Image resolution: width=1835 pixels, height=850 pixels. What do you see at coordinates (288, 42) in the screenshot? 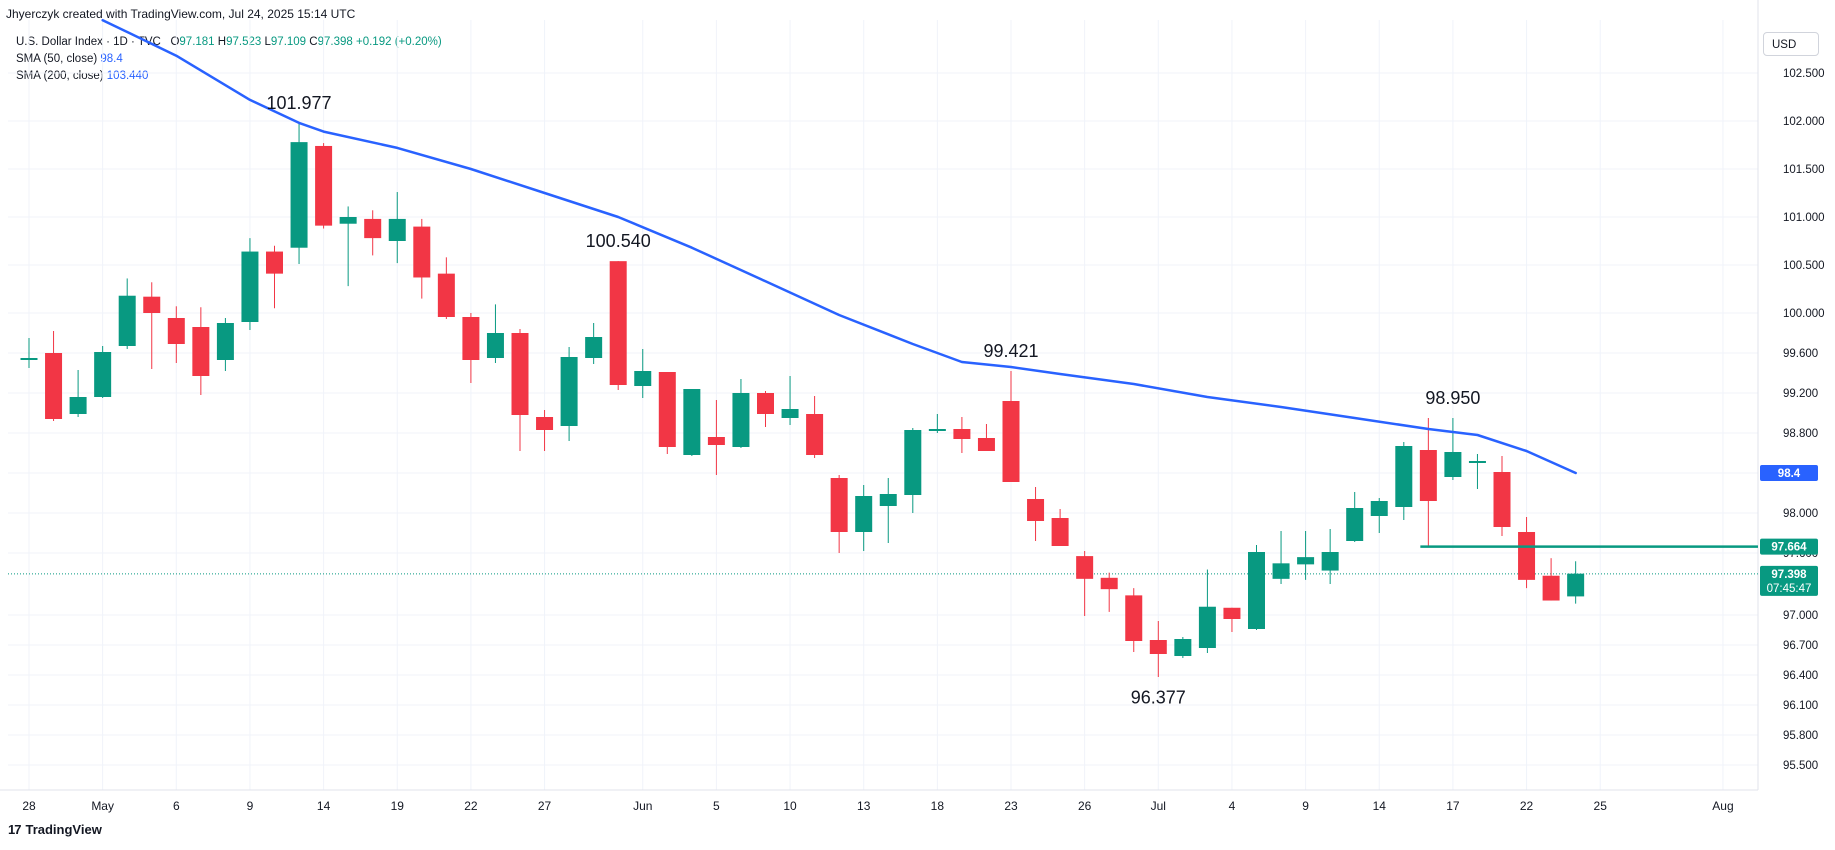
I see `low-value: 97.109` at bounding box center [288, 42].